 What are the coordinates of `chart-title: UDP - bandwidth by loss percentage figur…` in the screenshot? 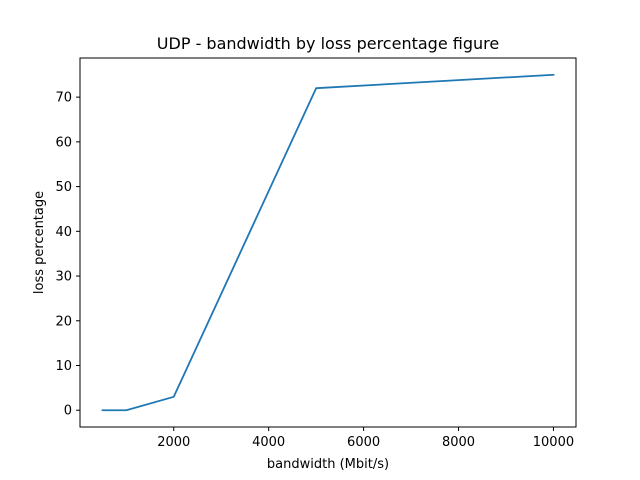 It's located at (328, 43).